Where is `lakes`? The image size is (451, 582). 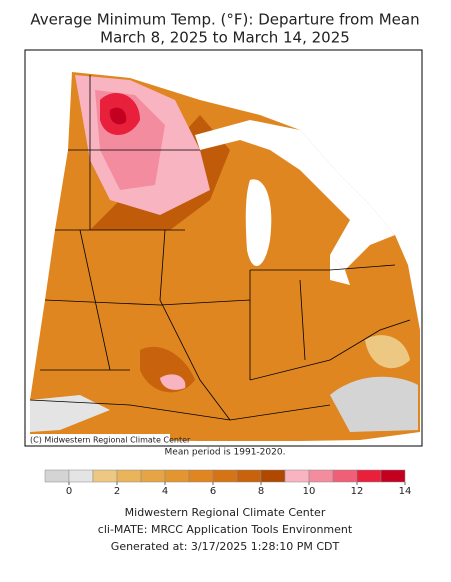
lakes is located at coordinates (295, 195).